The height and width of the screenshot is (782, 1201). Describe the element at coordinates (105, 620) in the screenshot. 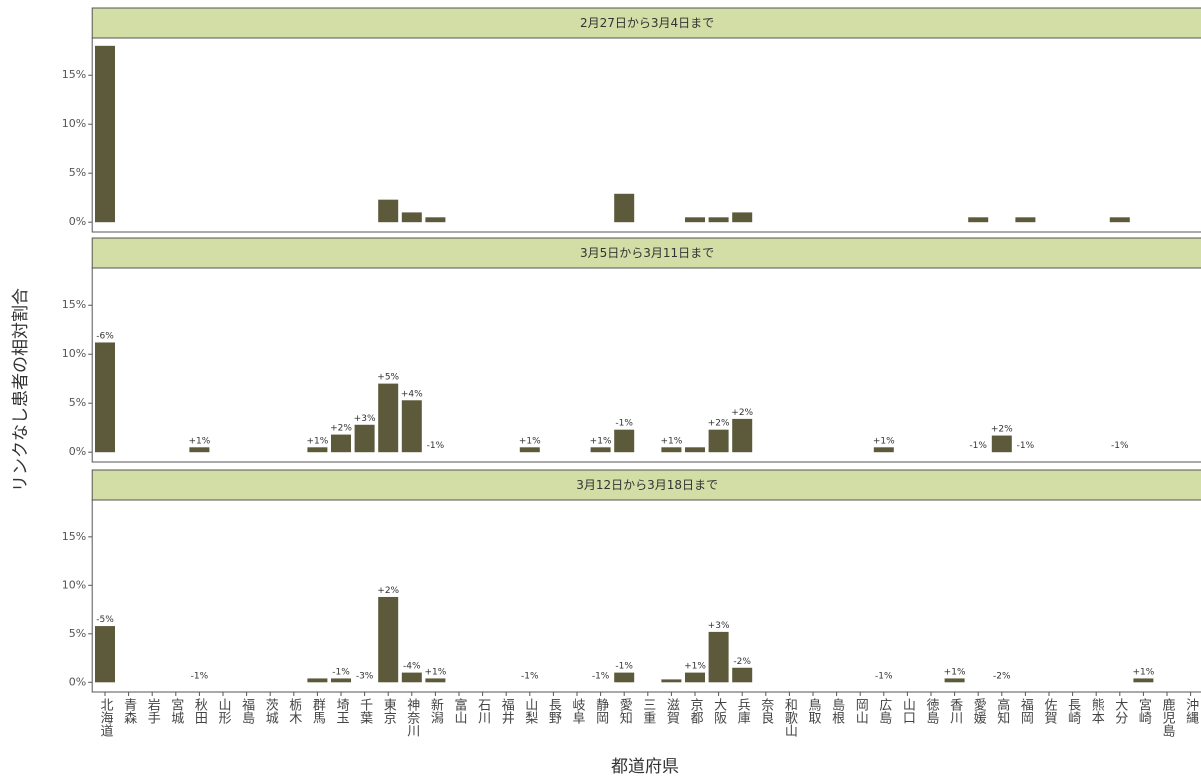

I see `change-label: -5%` at that location.